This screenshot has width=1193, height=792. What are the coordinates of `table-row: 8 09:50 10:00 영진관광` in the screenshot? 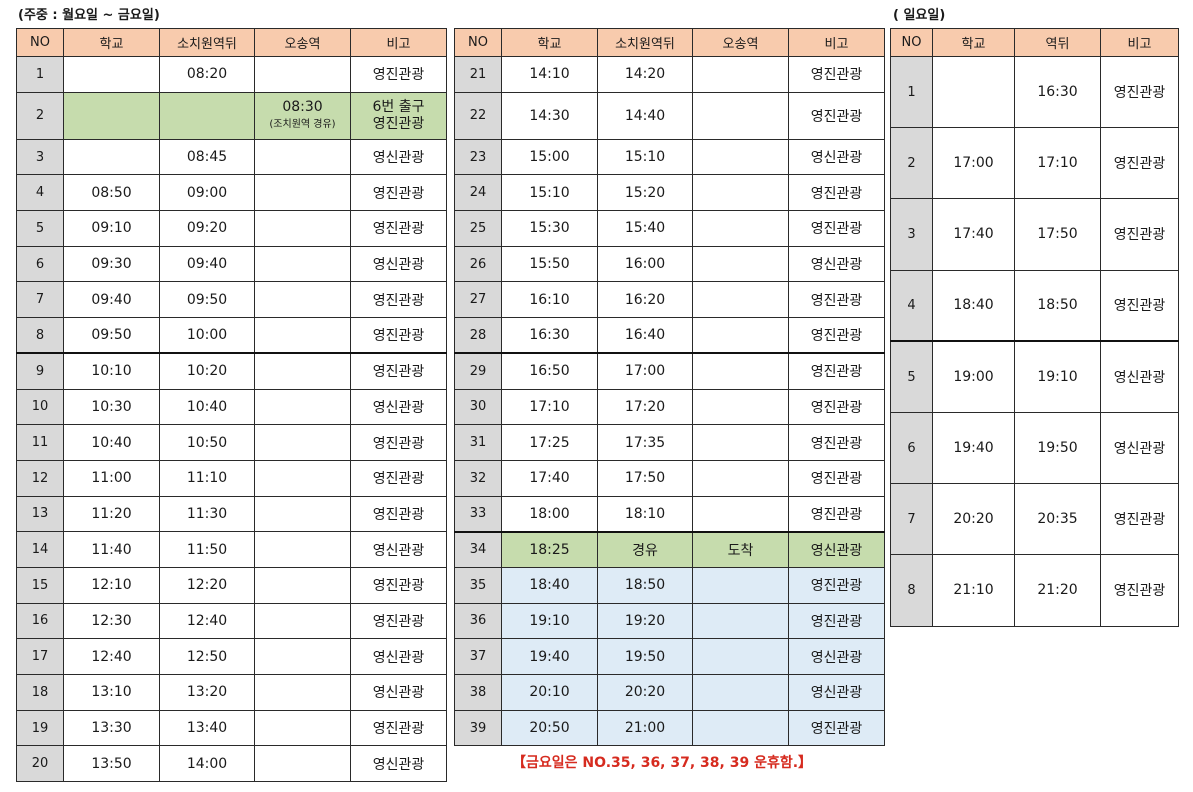 It's located at (231, 335).